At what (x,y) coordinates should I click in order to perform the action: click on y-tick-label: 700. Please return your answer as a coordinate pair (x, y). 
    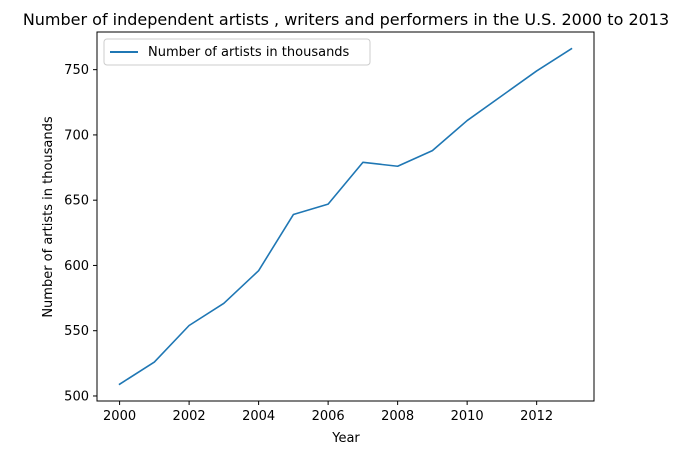
    Looking at the image, I should click on (76, 135).